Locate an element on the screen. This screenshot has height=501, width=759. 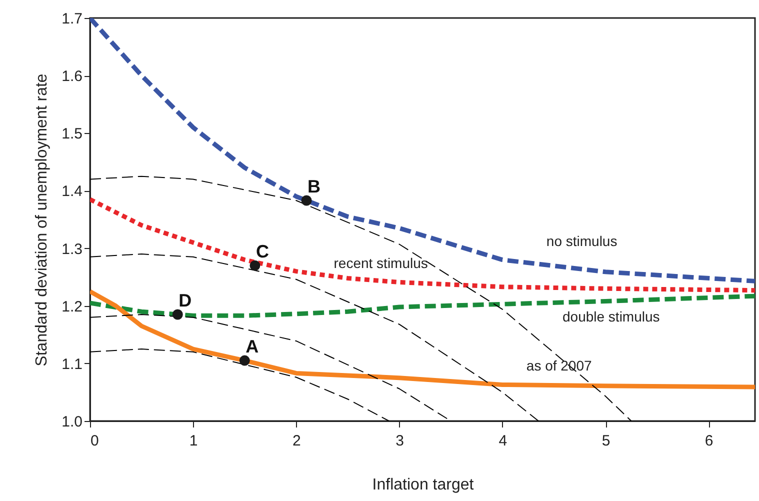
annotation: D is located at coordinates (185, 300).